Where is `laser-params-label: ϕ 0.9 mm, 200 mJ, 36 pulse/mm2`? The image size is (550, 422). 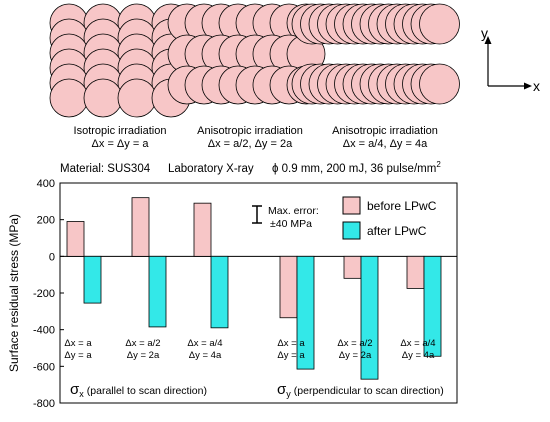
laser-params-label: ϕ 0.9 mm, 200 mJ, 36 pulse/mm2 is located at coordinates (356, 167).